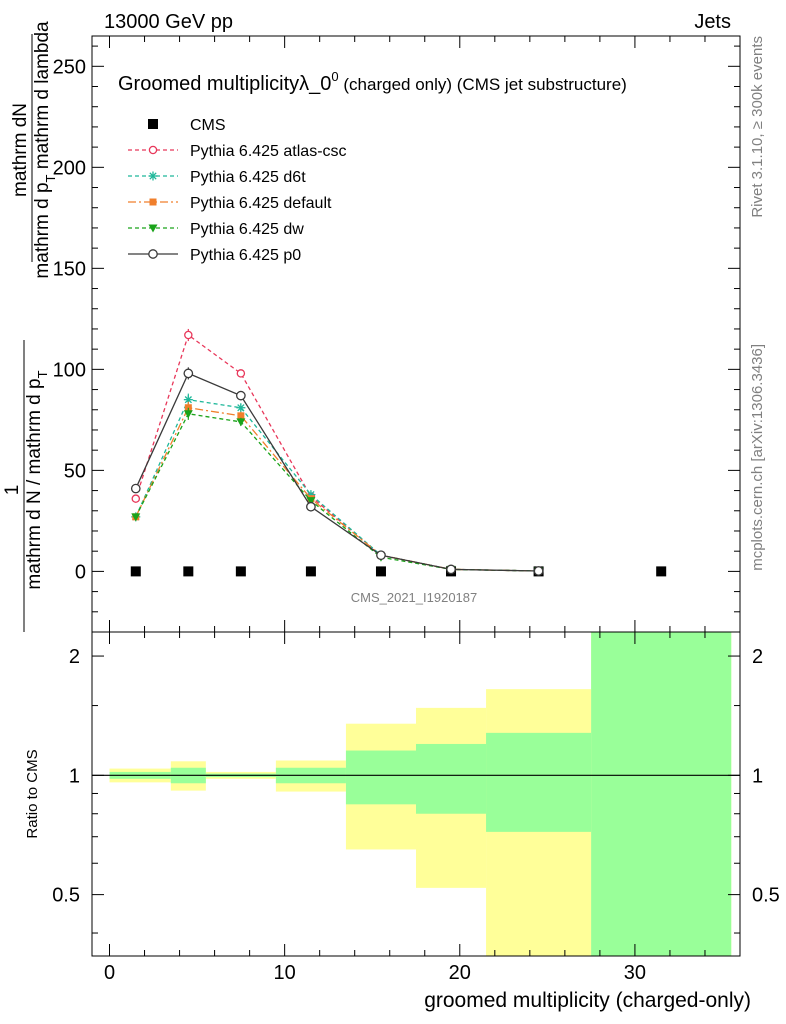 The height and width of the screenshot is (1024, 786). I want to click on ylabel-den-top: mathrm d pT mathrm d lambda, so click(45, 150).